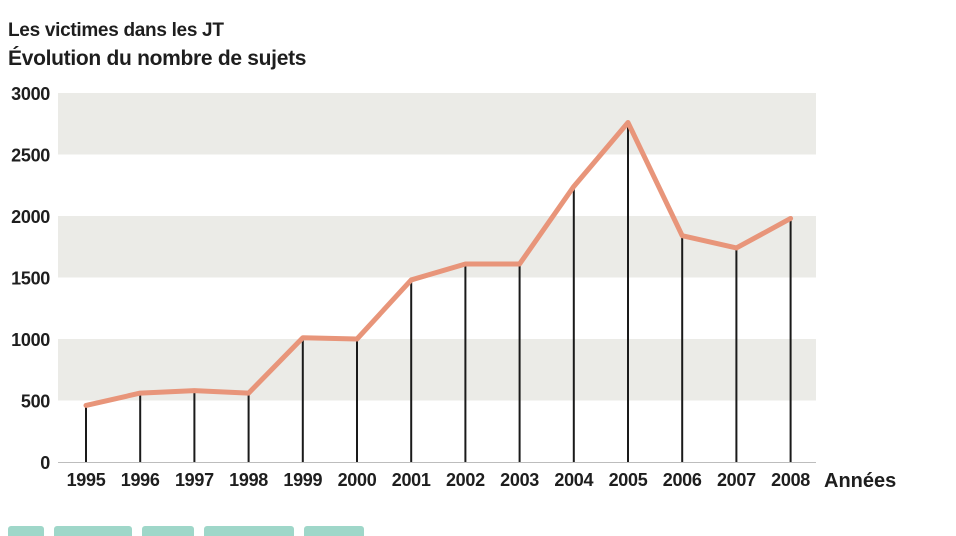 Image resolution: width=956 pixels, height=536 pixels. Describe the element at coordinates (45, 463) in the screenshot. I see `y-tick-label: 0` at that location.